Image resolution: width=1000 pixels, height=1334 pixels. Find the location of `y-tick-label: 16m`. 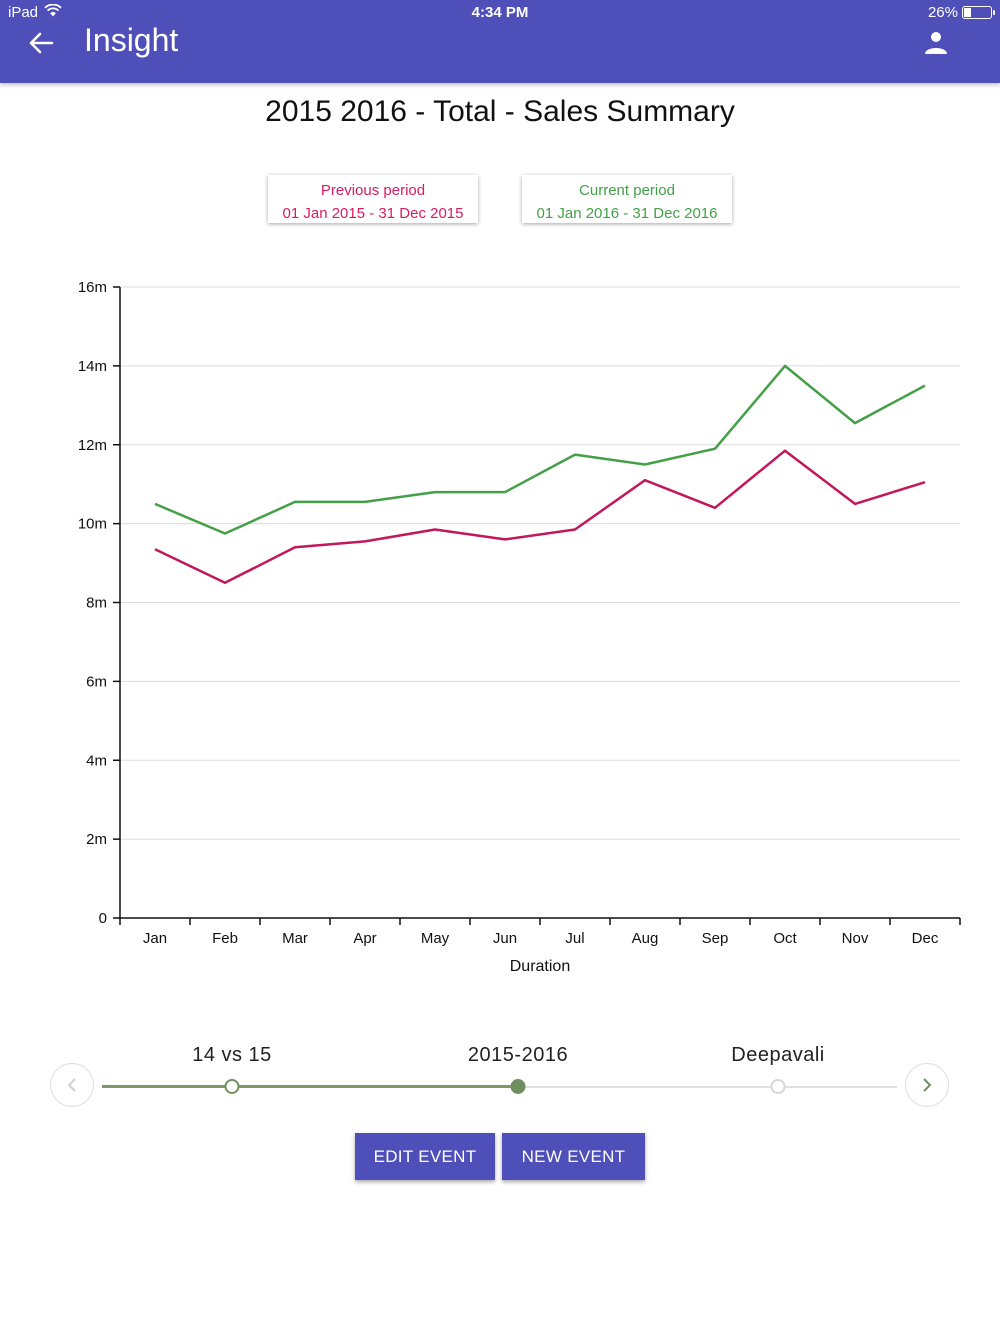

y-tick-label: 16m is located at coordinates (92, 287).